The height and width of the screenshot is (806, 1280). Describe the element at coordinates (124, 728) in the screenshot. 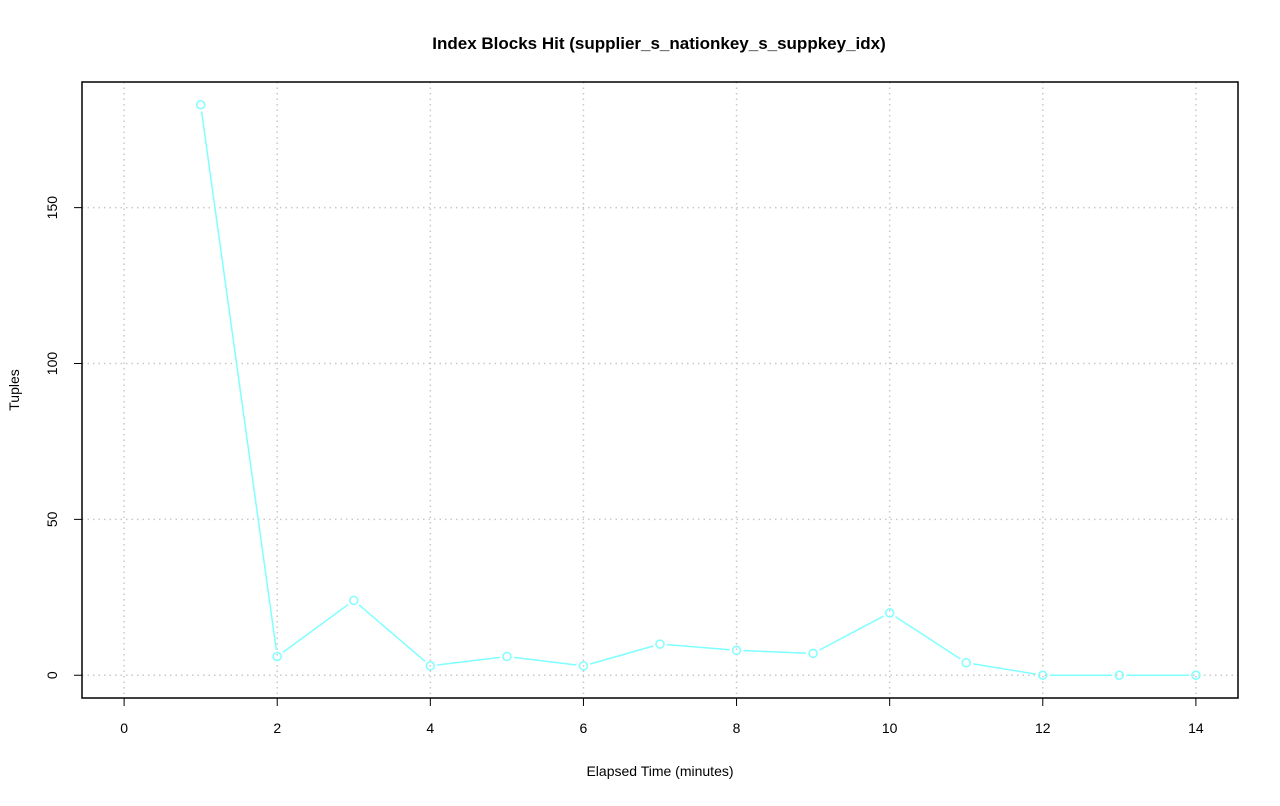

I see `x-tick-label: 0` at that location.